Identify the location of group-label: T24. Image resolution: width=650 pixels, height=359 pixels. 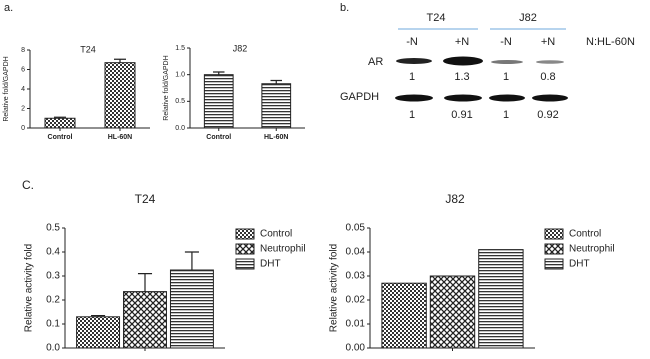
(436, 18).